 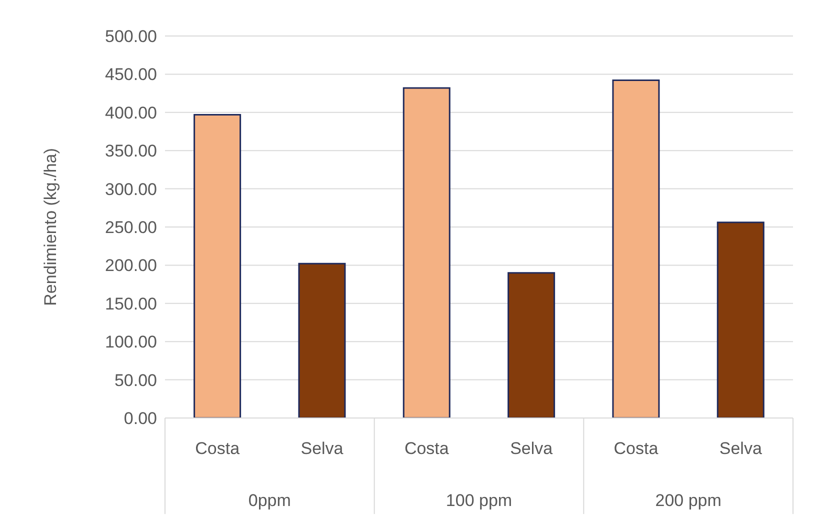 I want to click on y-tick-label: 50.00, so click(x=135, y=380).